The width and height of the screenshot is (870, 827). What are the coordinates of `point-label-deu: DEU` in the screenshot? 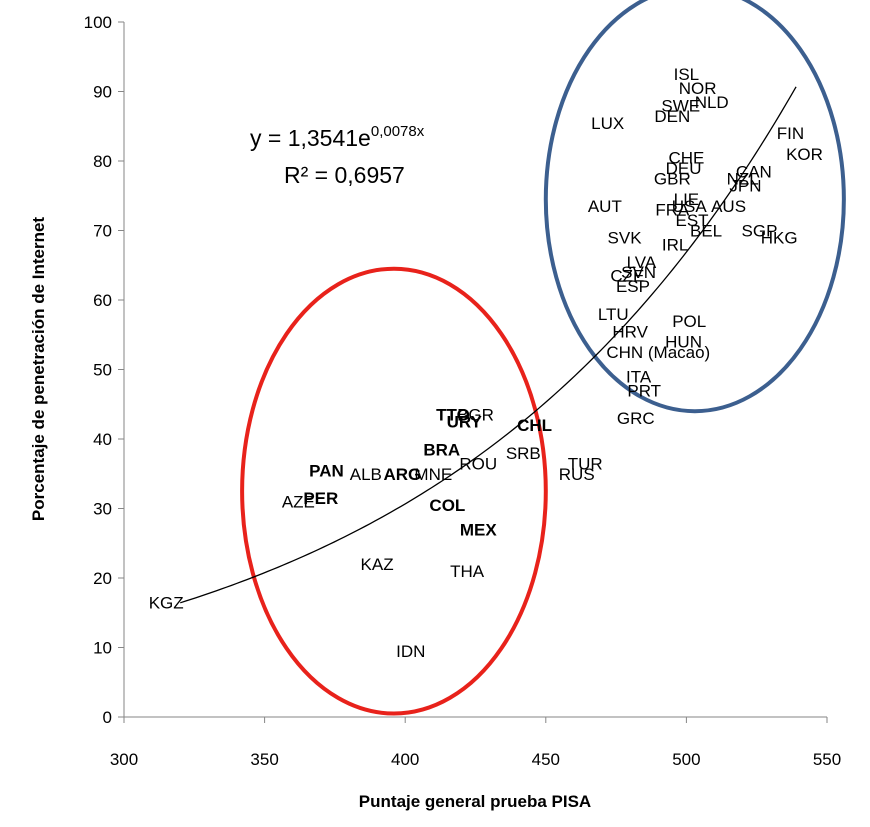 It's located at (684, 168).